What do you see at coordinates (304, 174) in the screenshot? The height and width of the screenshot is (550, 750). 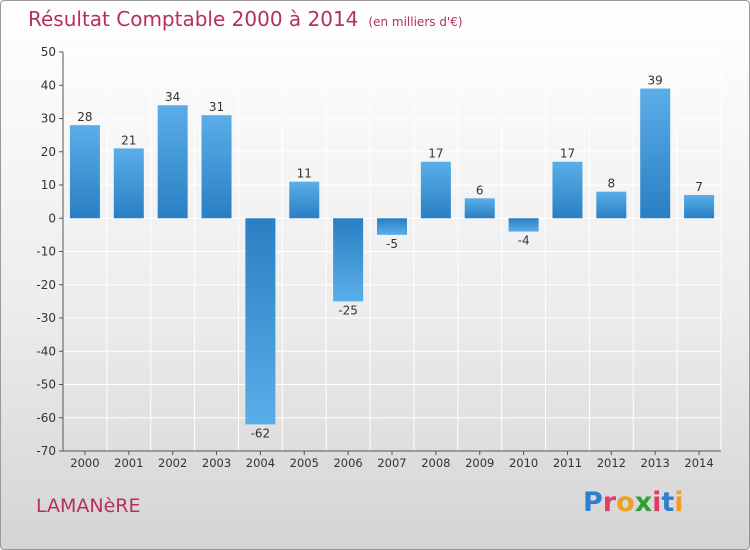 I see `data-label-2005: 11` at bounding box center [304, 174].